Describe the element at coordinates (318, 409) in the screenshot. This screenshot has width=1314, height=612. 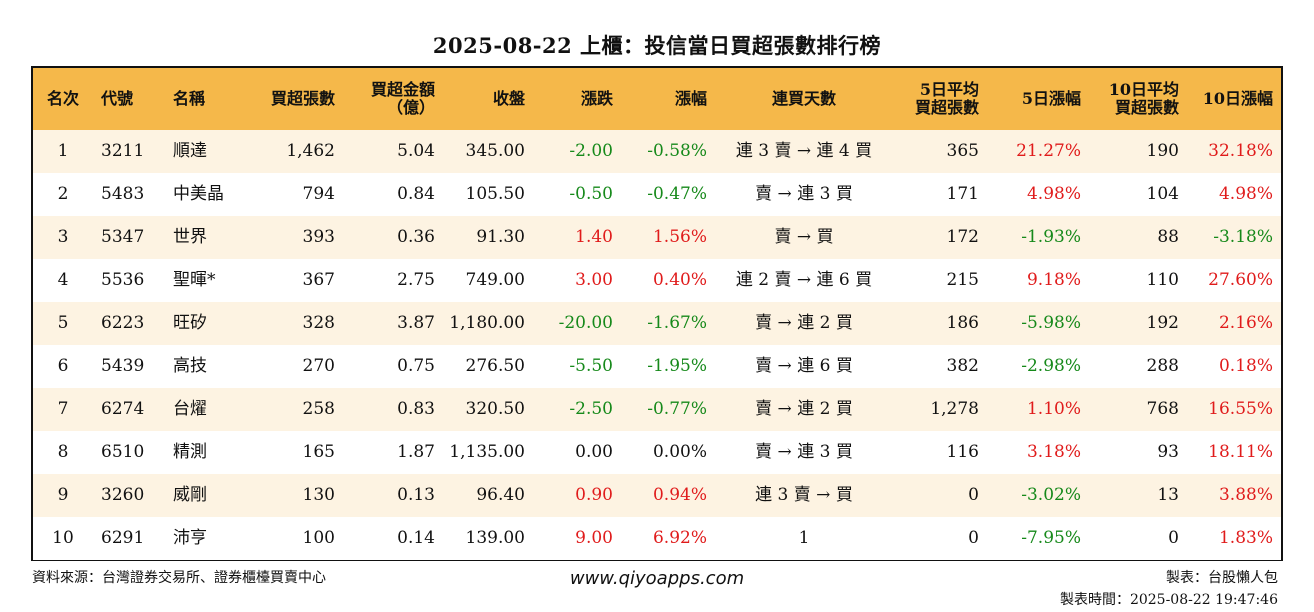
I see `cell-buy-lots: 258` at that location.